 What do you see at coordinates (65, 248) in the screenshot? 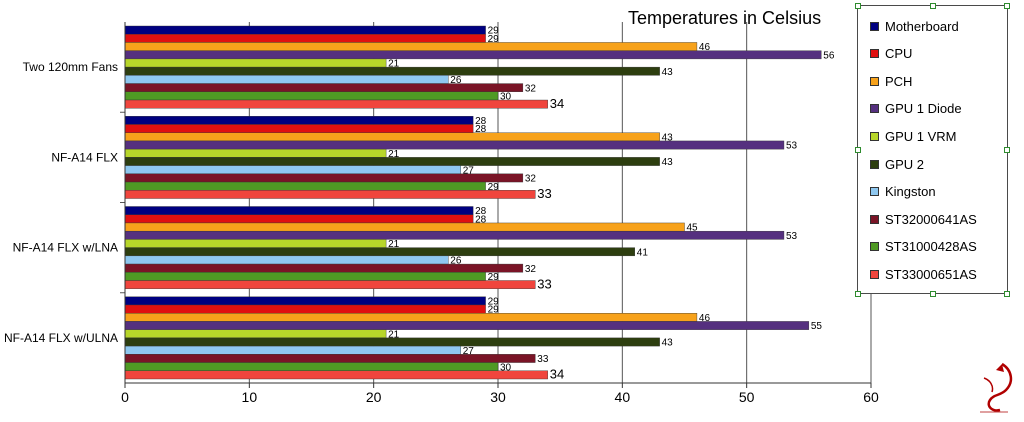
I see `category-label: NF-A14 FLX w/LNA` at bounding box center [65, 248].